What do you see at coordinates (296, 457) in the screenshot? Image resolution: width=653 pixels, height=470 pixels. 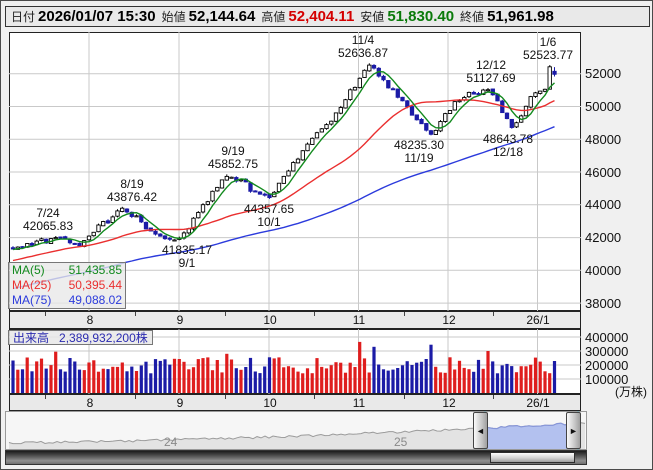 I see `scrollbar-track` at bounding box center [296, 457].